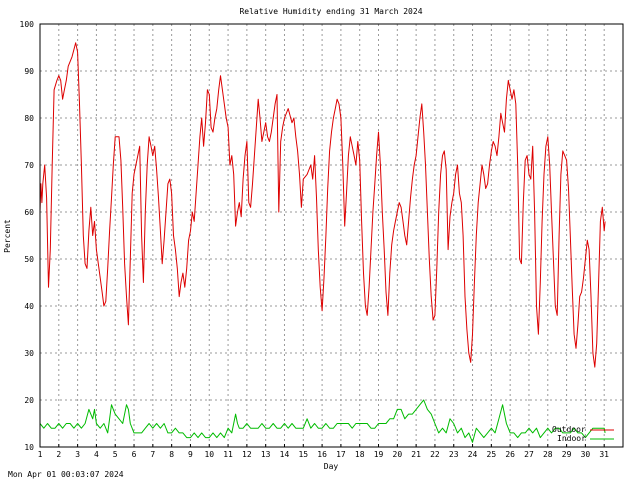 The height and width of the screenshot is (480, 640). What do you see at coordinates (569, 429) in the screenshot?
I see `legend-label-outdoor: Outdoor` at bounding box center [569, 429].